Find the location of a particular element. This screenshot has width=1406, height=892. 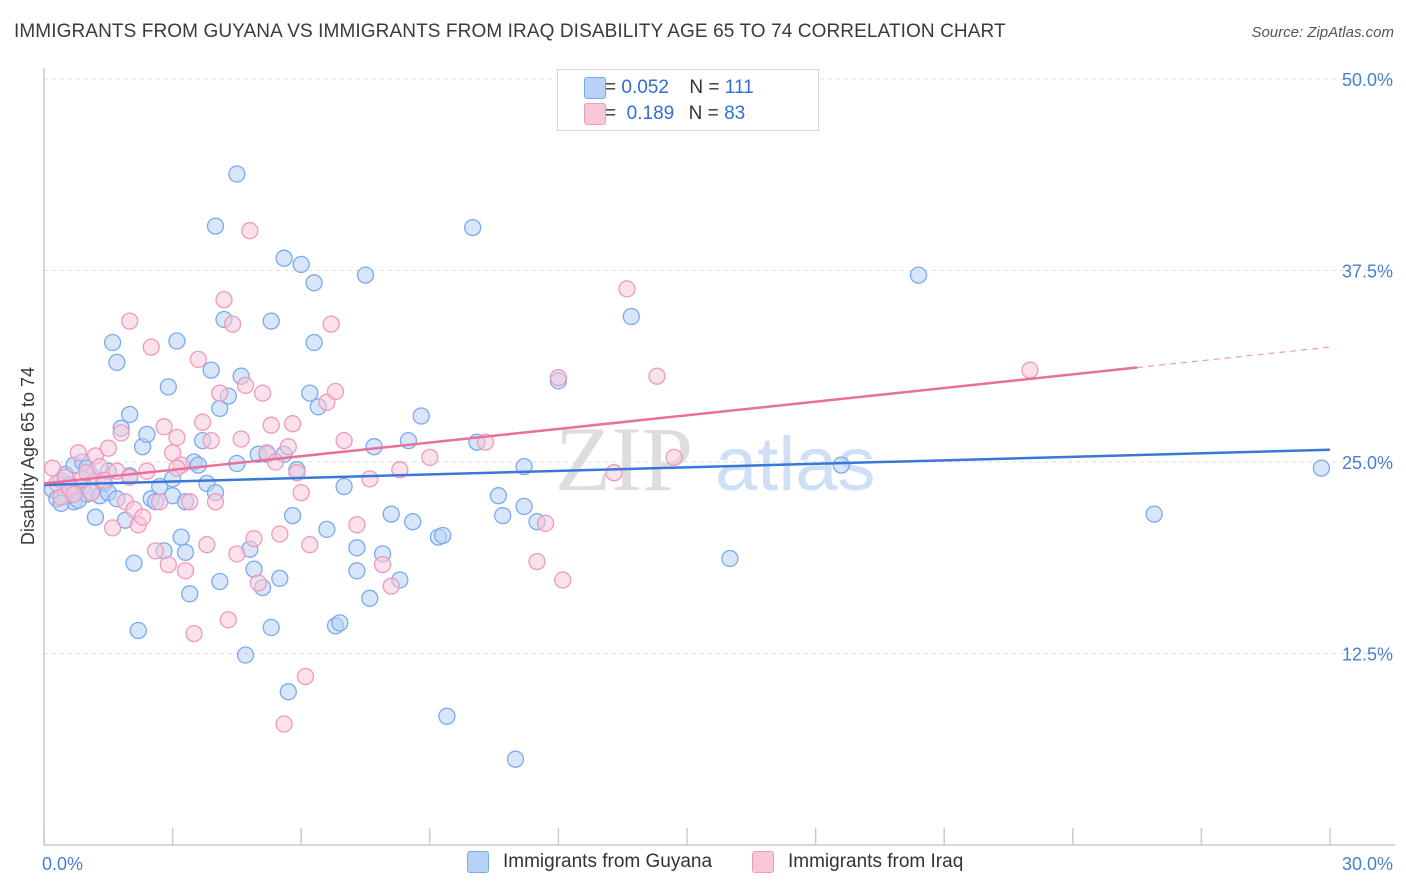

legend-r-value: 0.189 is located at coordinates (650, 113).